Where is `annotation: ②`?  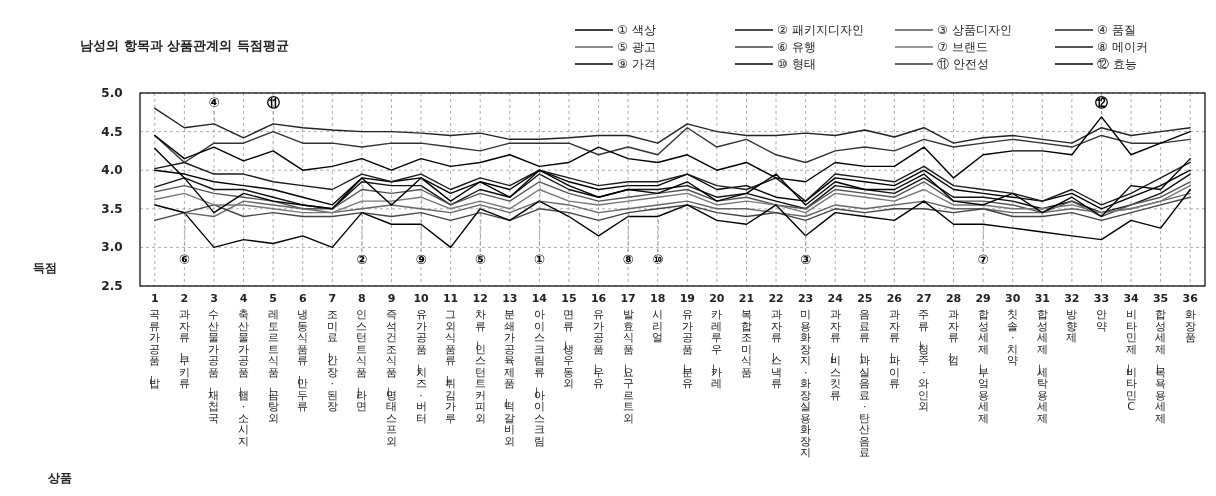
annotation: ② is located at coordinates (362, 259).